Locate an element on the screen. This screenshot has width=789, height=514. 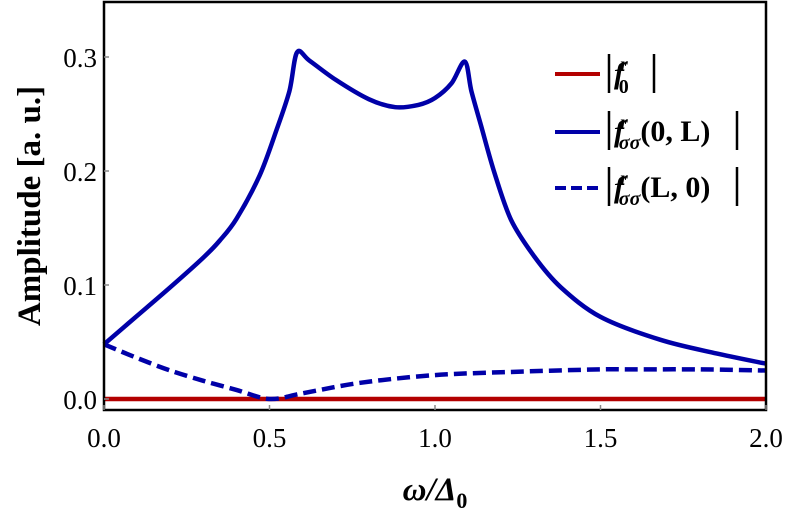
x-tick-label: 0.5 is located at coordinates (270, 438).